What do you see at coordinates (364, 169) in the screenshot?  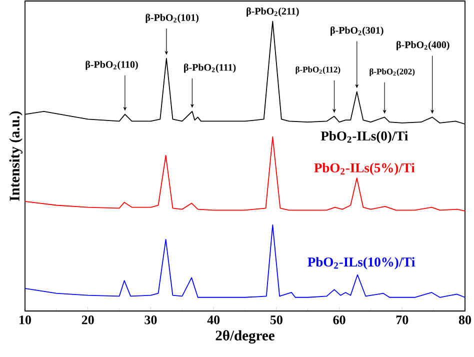 I see `series-label: PbO$_{2}$-ILs(5%)/Ti` at bounding box center [364, 169].